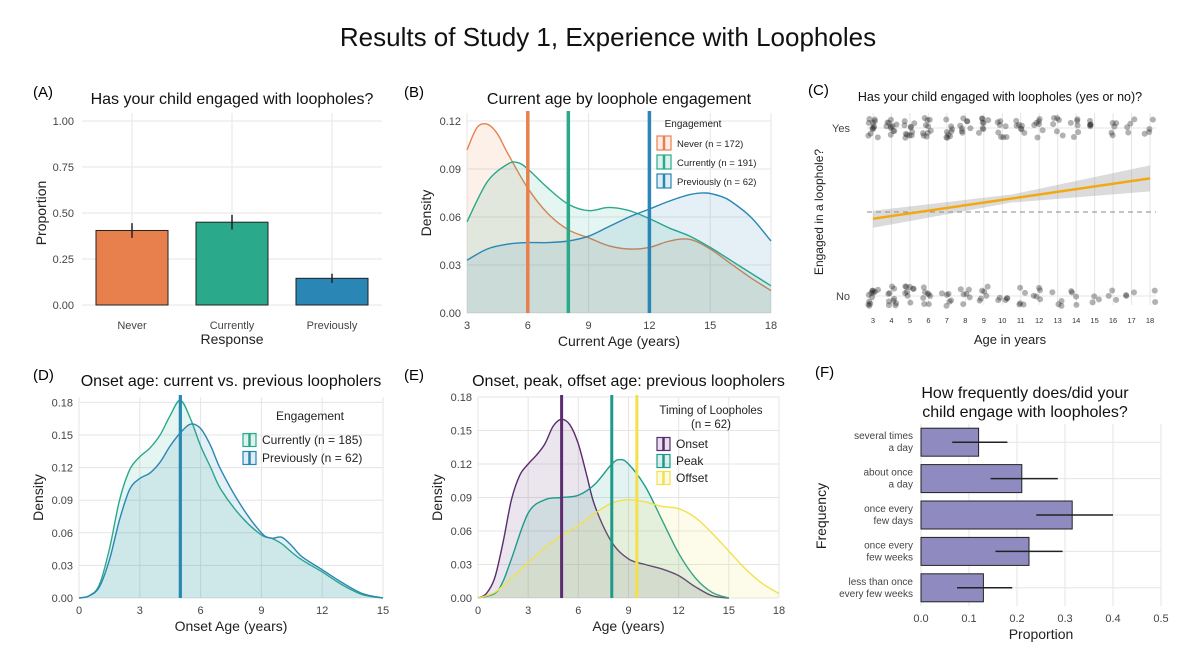 This screenshot has width=1200, height=659. What do you see at coordinates (1094, 320) in the screenshot?
I see `panel-c-xtick-label: 15` at bounding box center [1094, 320].